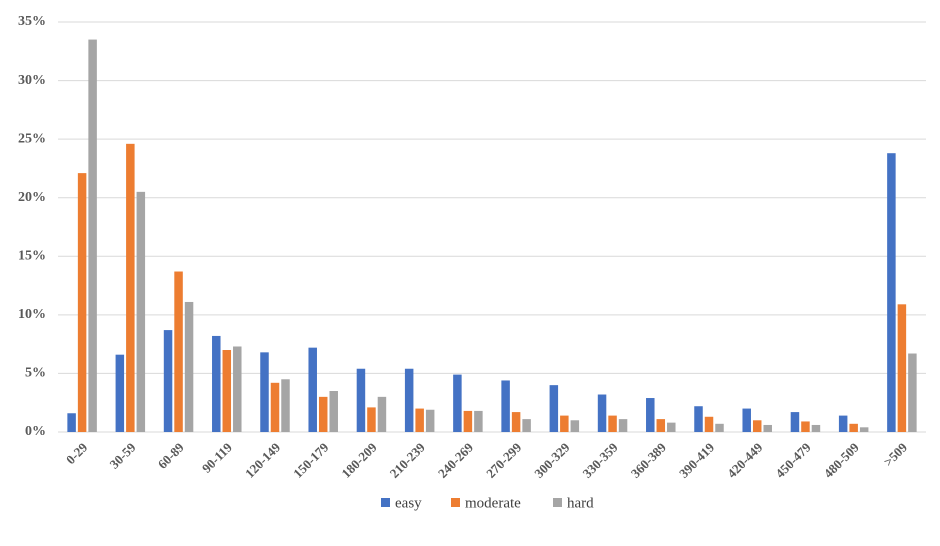  Describe the element at coordinates (649, 460) in the screenshot. I see `x-tick-label: 360-389` at that location.